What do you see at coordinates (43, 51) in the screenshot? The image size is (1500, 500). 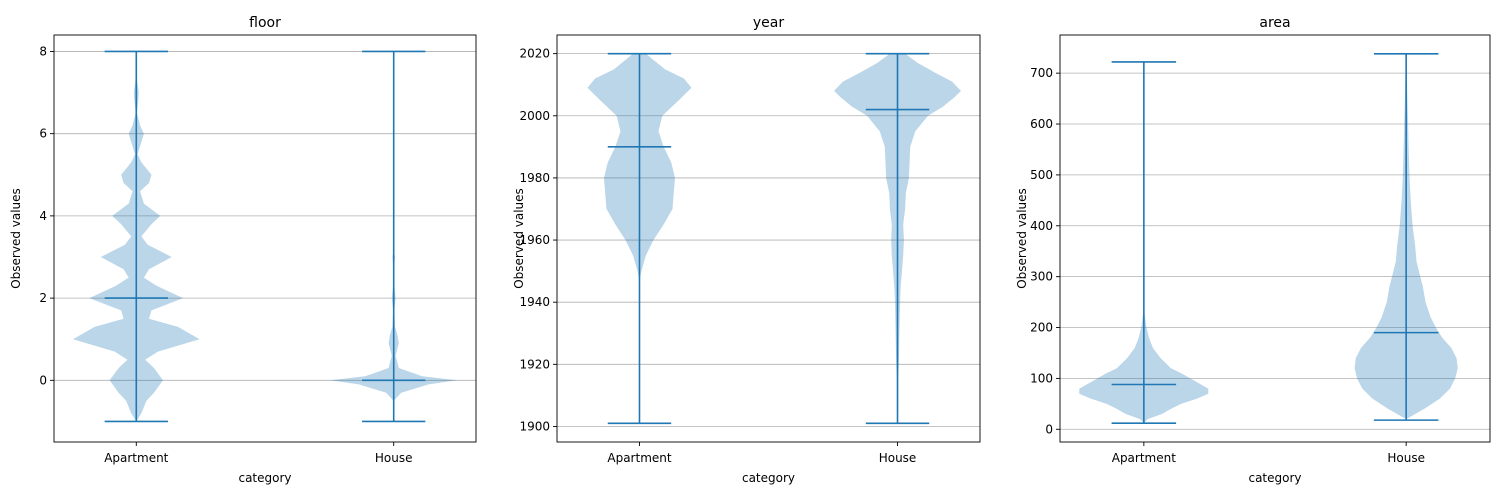 I see `y-tick-label: 8` at bounding box center [43, 51].